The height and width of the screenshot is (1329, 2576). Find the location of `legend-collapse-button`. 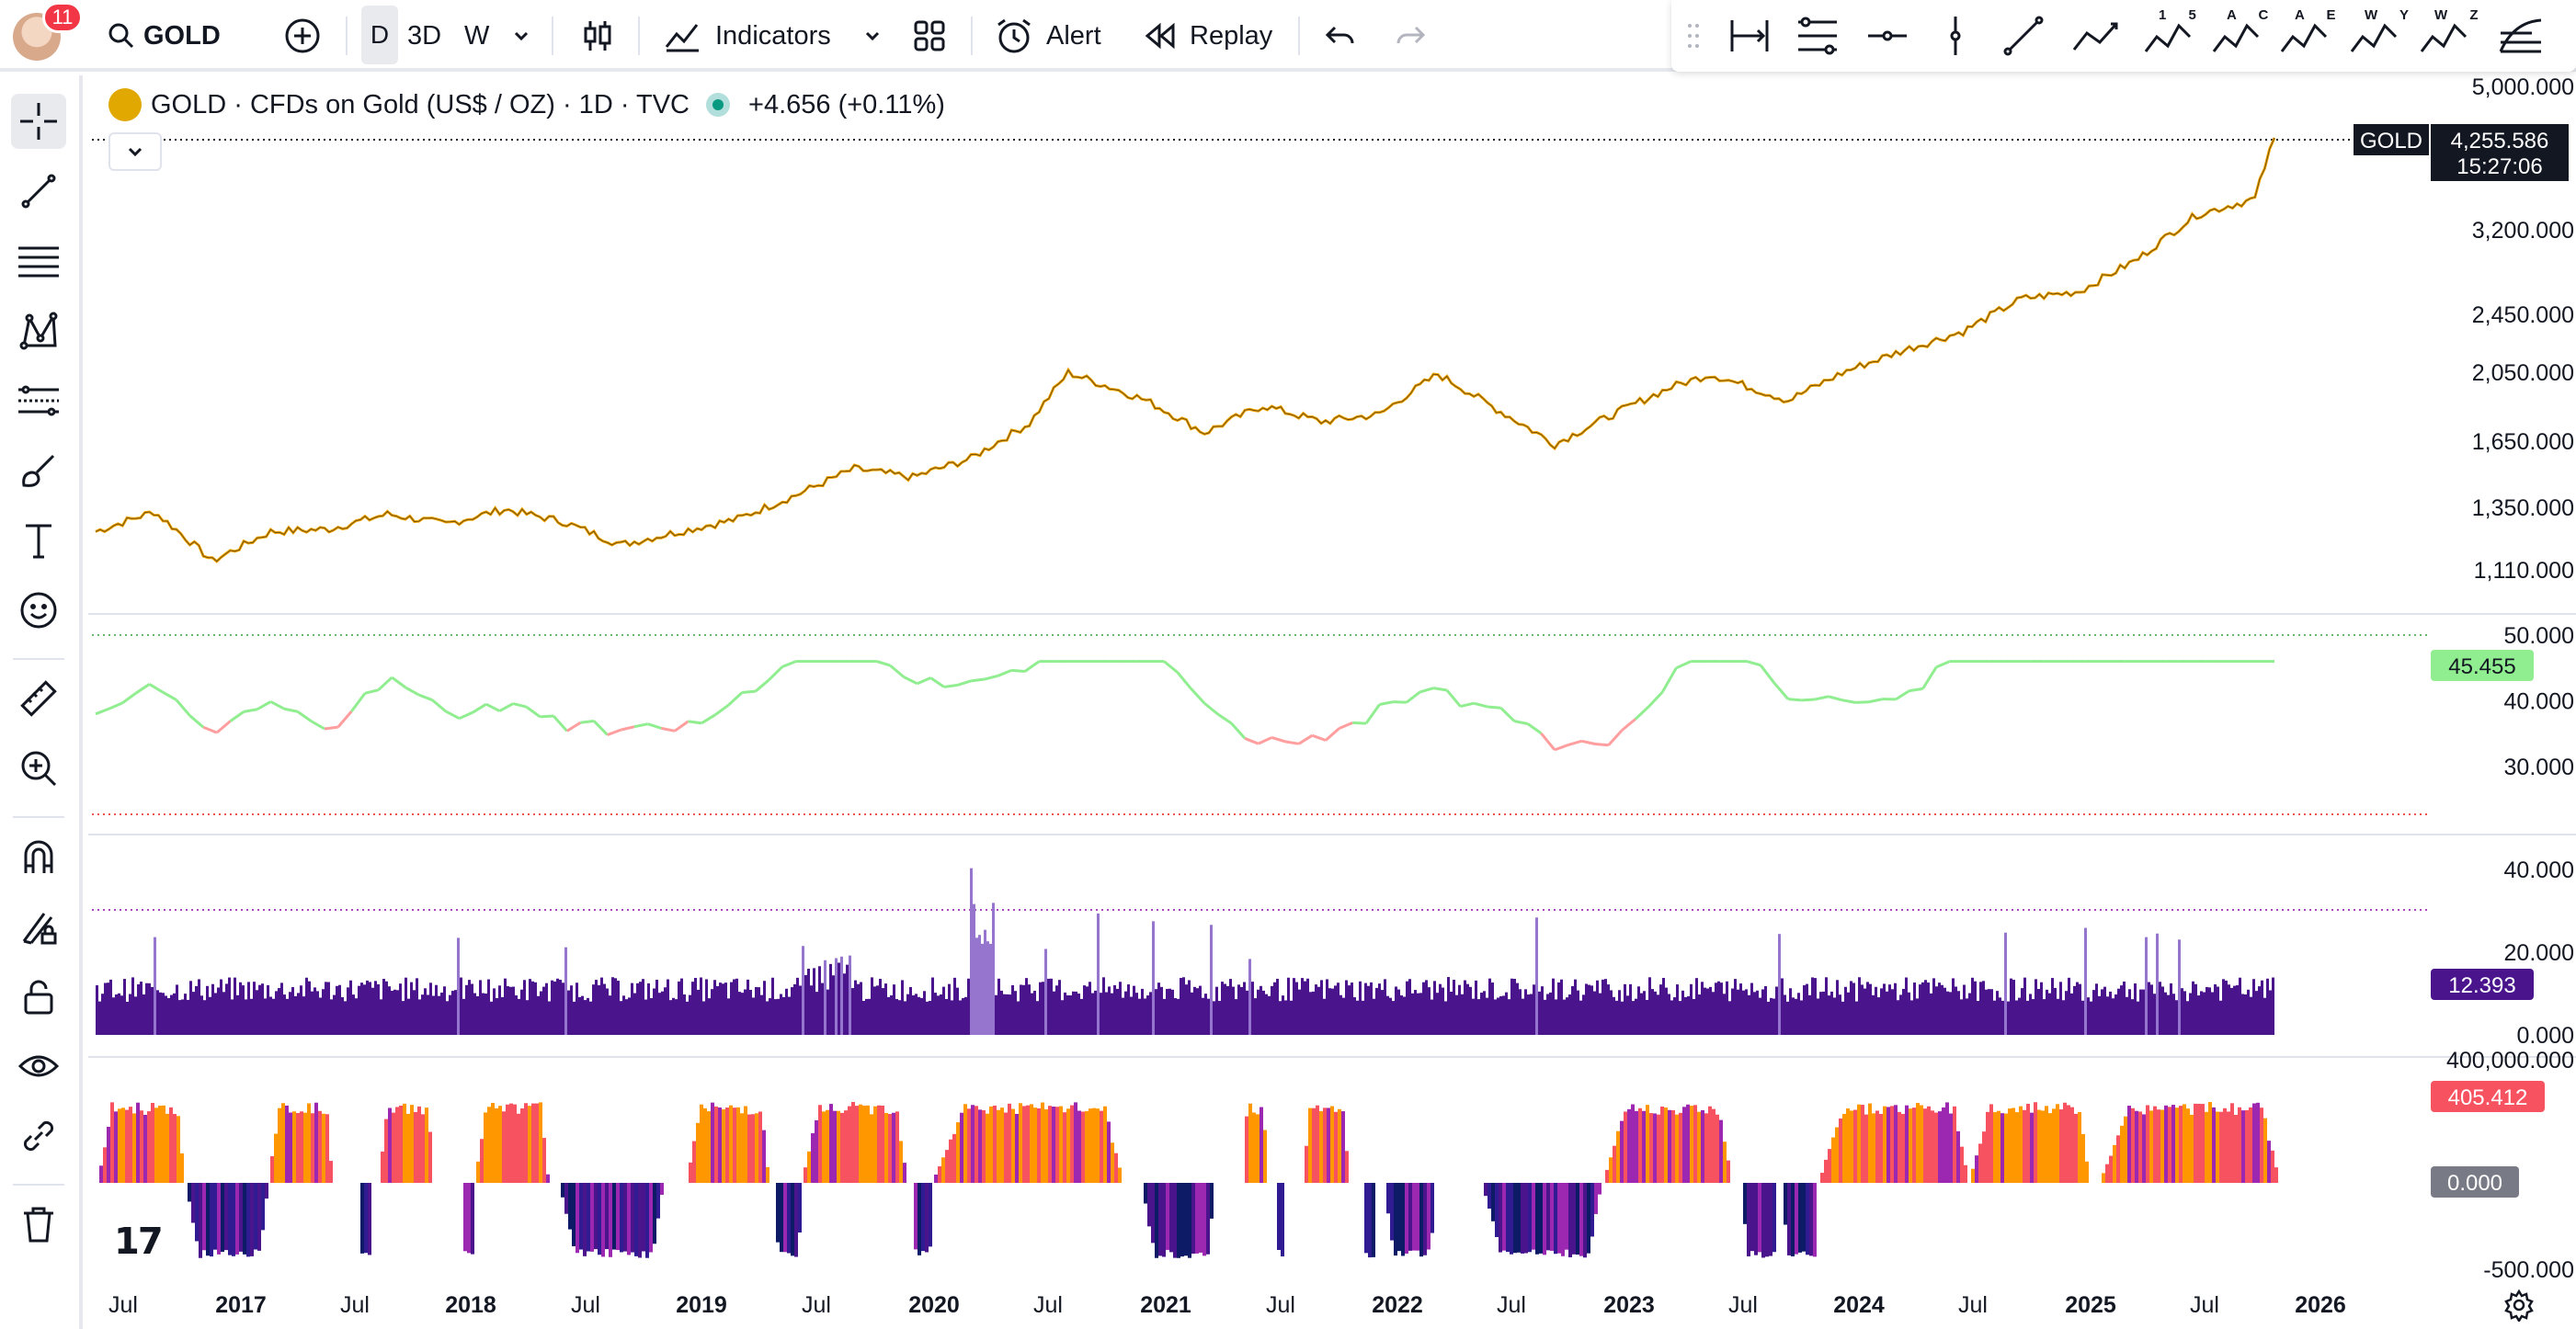

legend-collapse-button is located at coordinates (135, 151).